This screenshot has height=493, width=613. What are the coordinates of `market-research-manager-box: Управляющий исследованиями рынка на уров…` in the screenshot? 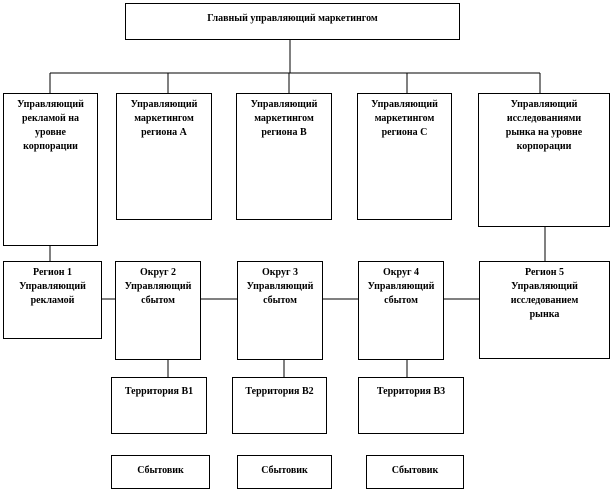 It's located at (544, 160).